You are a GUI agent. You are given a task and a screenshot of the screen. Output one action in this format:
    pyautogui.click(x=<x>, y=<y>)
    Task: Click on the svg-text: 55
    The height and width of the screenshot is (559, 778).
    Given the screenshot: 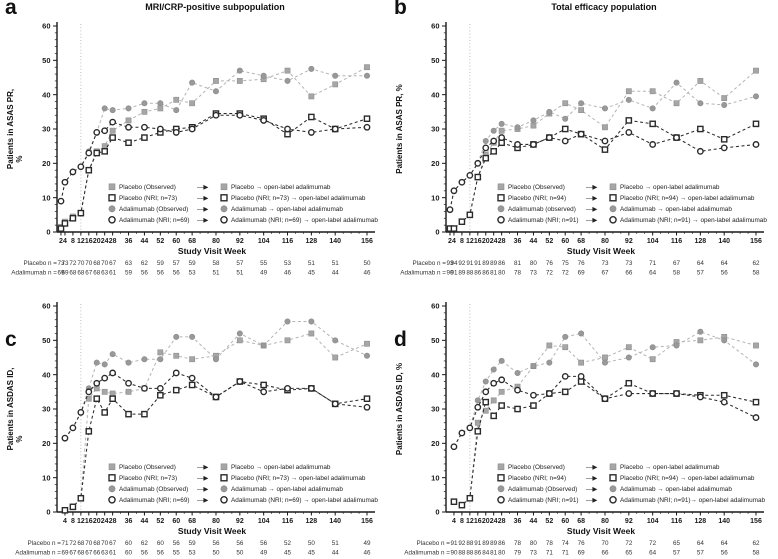 What is the action you would take?
    pyautogui.click(x=264, y=263)
    